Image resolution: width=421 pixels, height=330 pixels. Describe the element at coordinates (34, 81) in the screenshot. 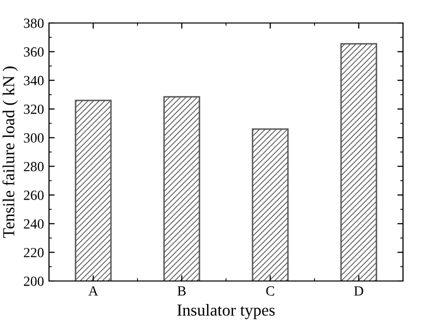

I see `y-tick-label: 340` at that location.